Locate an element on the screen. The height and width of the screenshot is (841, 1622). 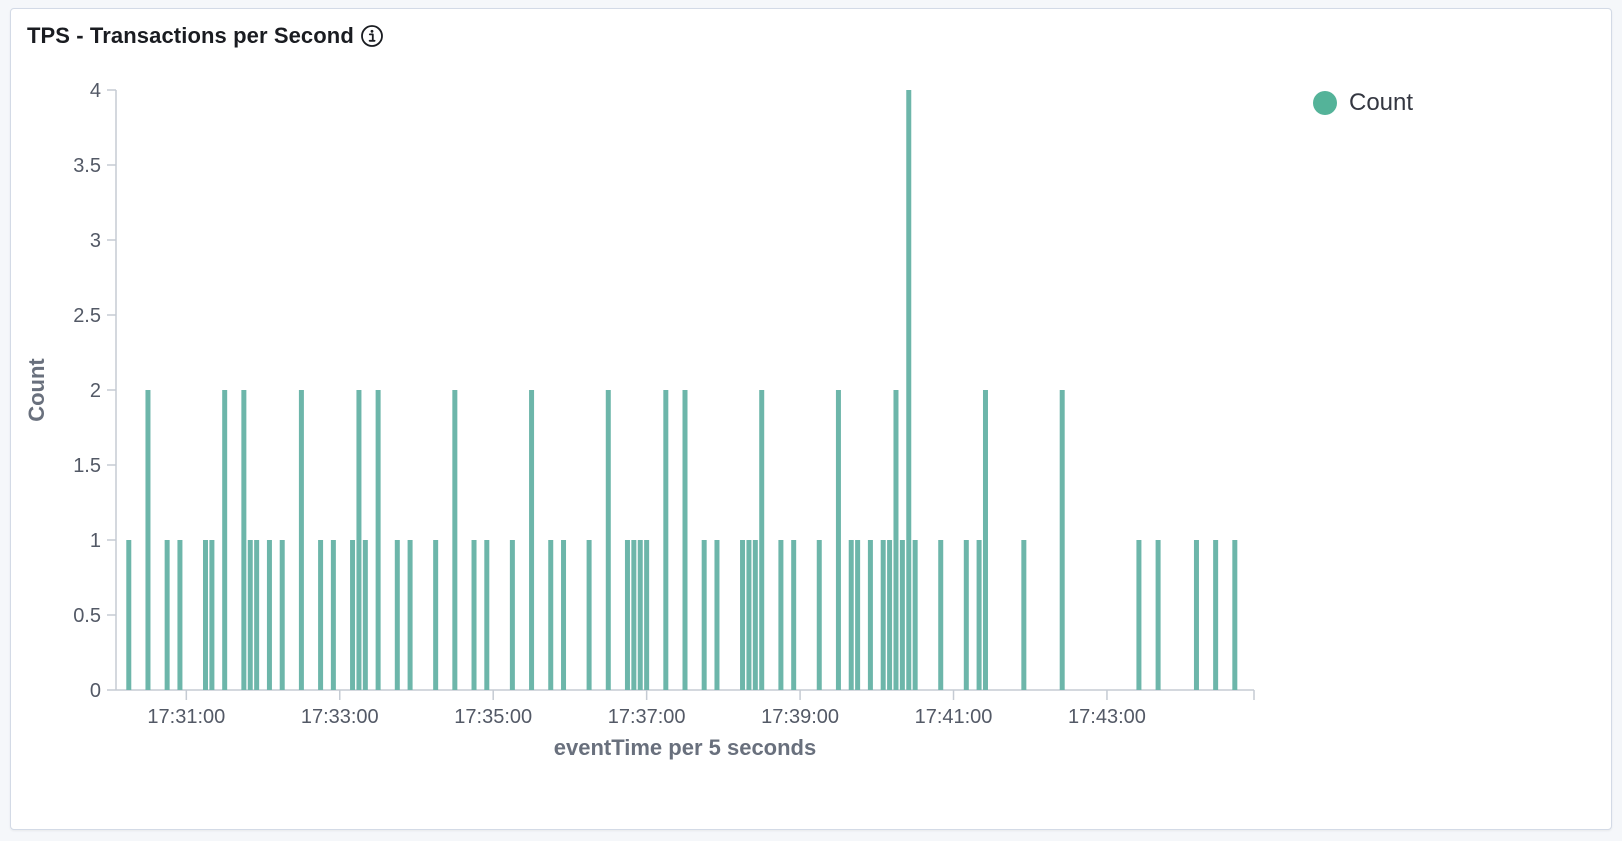
legend-label: Count is located at coordinates (1381, 102).